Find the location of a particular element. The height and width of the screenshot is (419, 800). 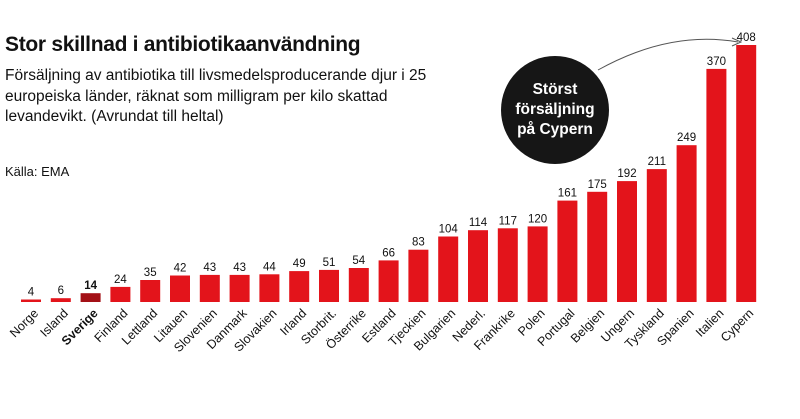

bar-tjeckien is located at coordinates (418, 275).